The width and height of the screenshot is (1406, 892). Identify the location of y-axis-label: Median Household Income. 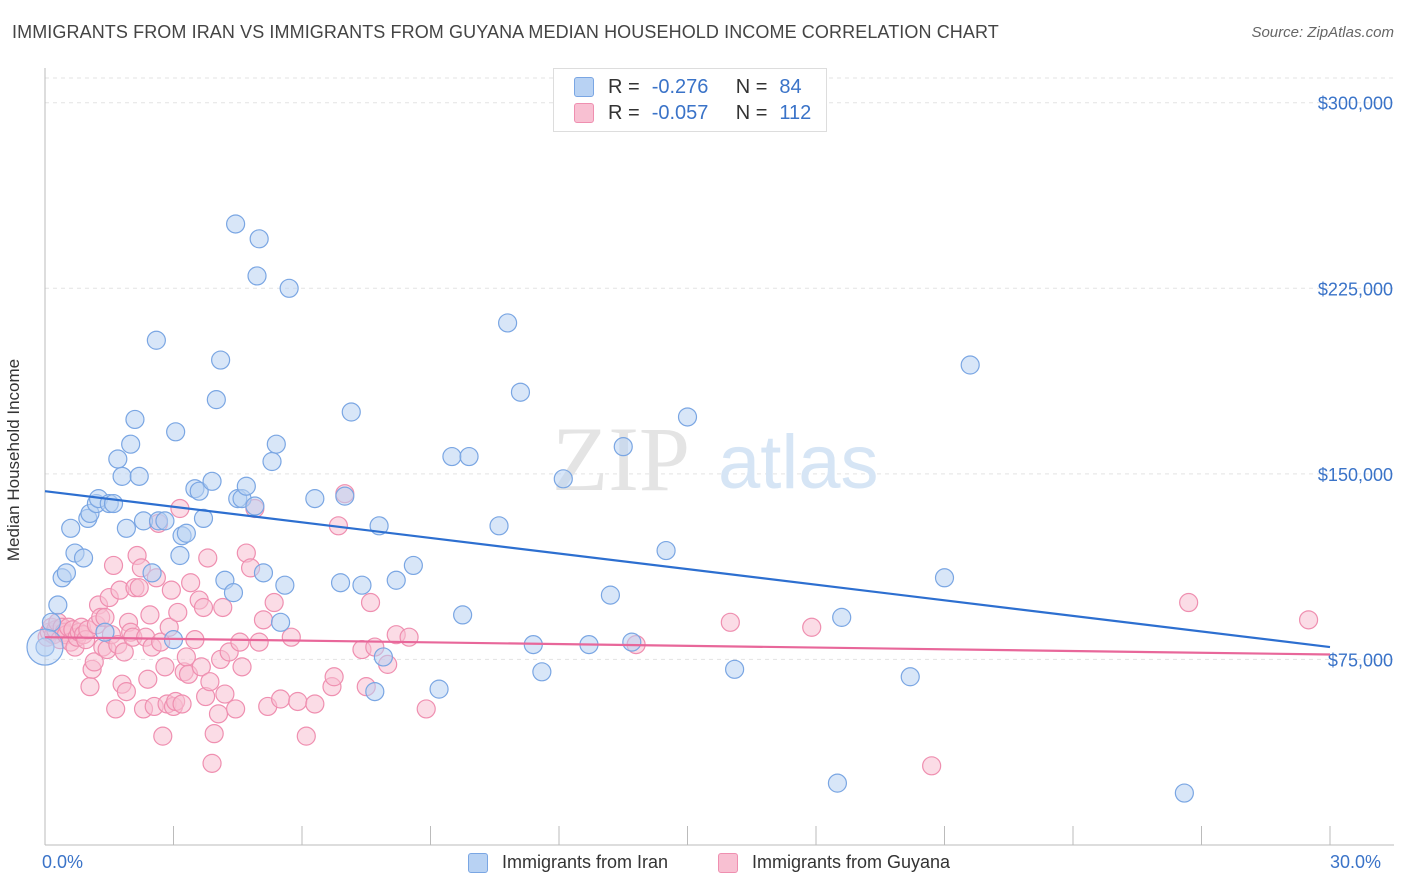
(13, 460).